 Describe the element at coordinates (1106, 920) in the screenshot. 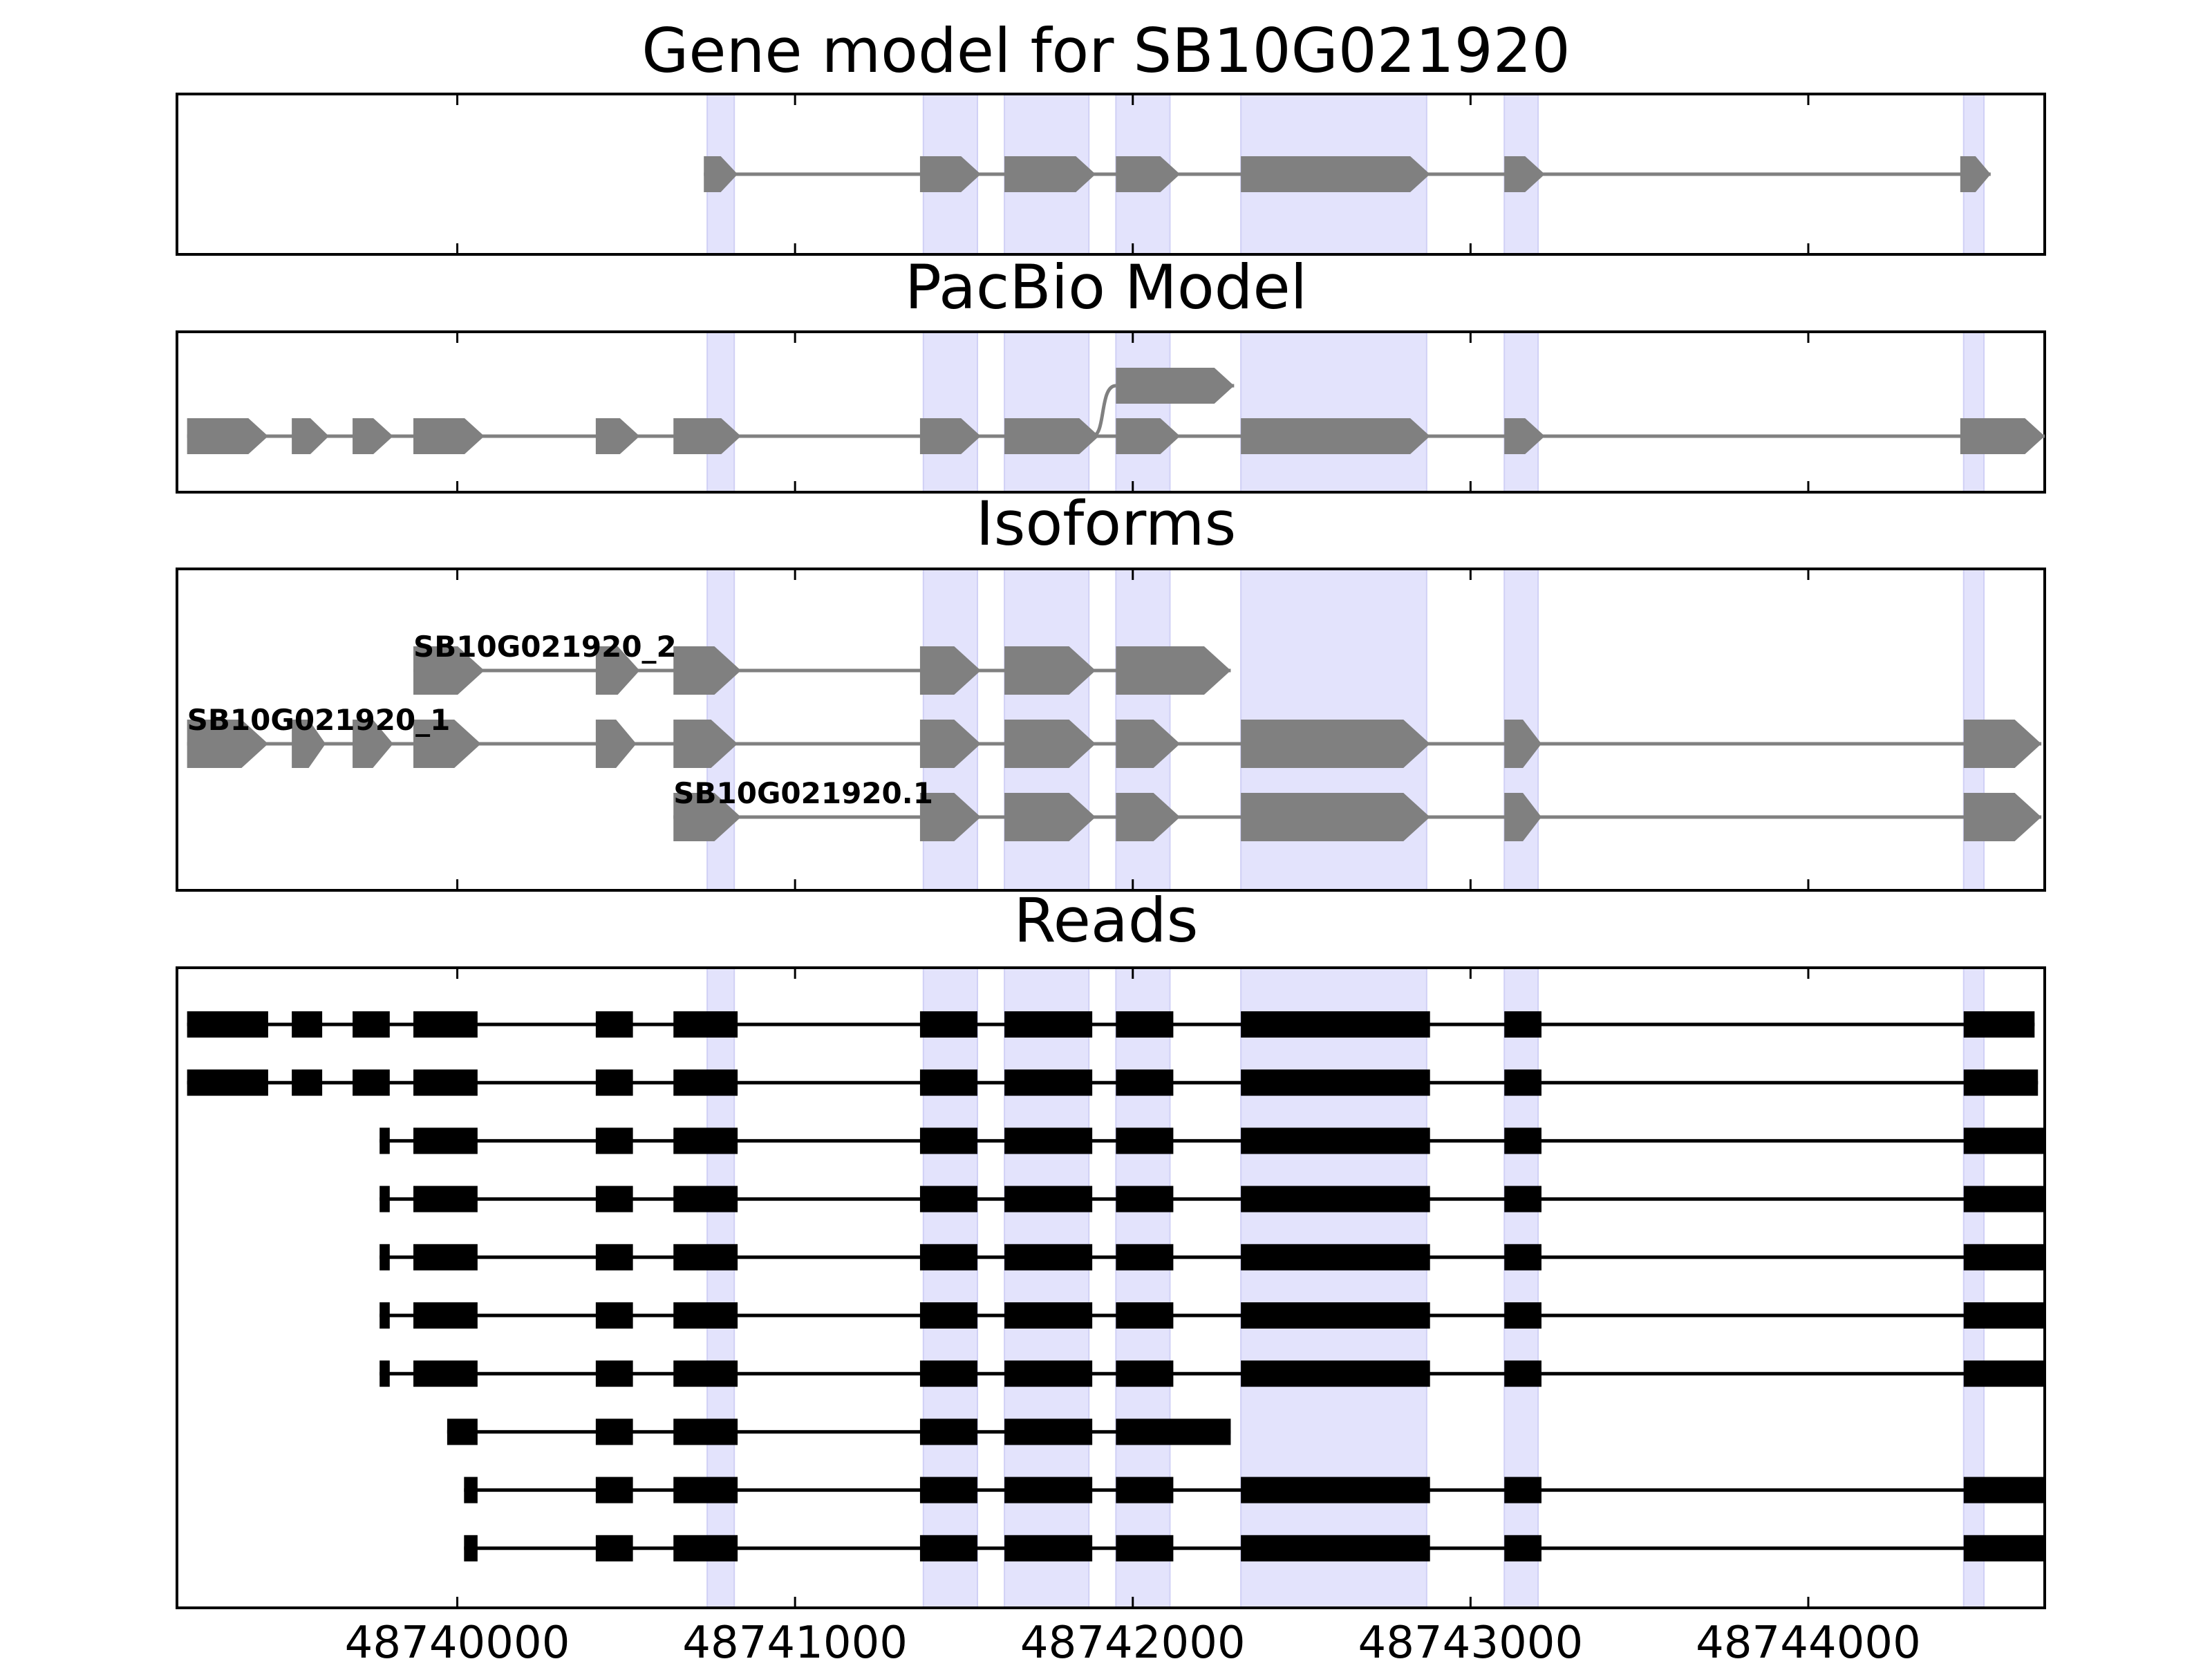

I see `reads-title: Reads` at that location.